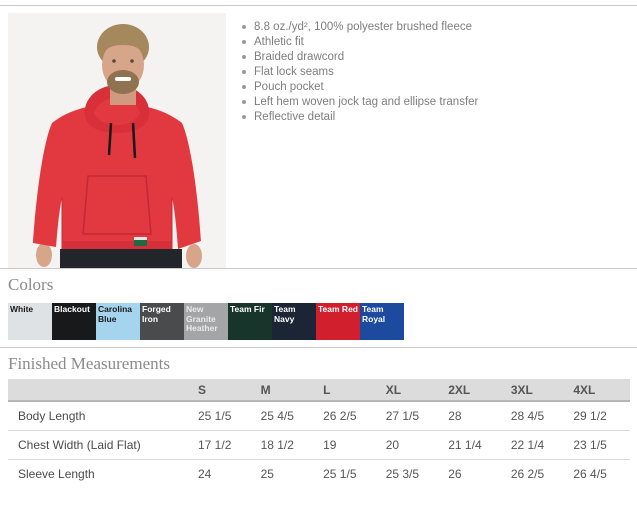 The width and height of the screenshot is (637, 506). What do you see at coordinates (473, 445) in the screenshot?
I see `measurement-value: 21 1/4` at bounding box center [473, 445].